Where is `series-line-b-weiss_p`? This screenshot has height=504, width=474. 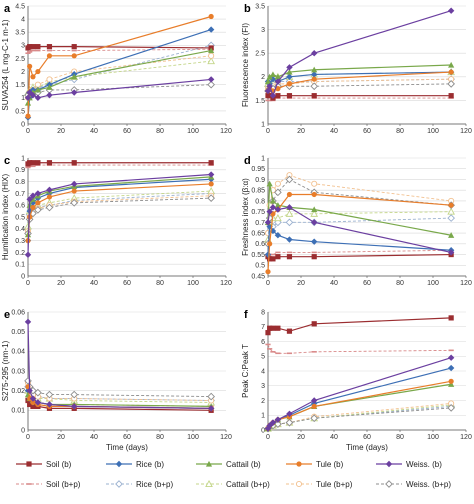 series-line-b-weiss_p is located at coordinates (359, 87).